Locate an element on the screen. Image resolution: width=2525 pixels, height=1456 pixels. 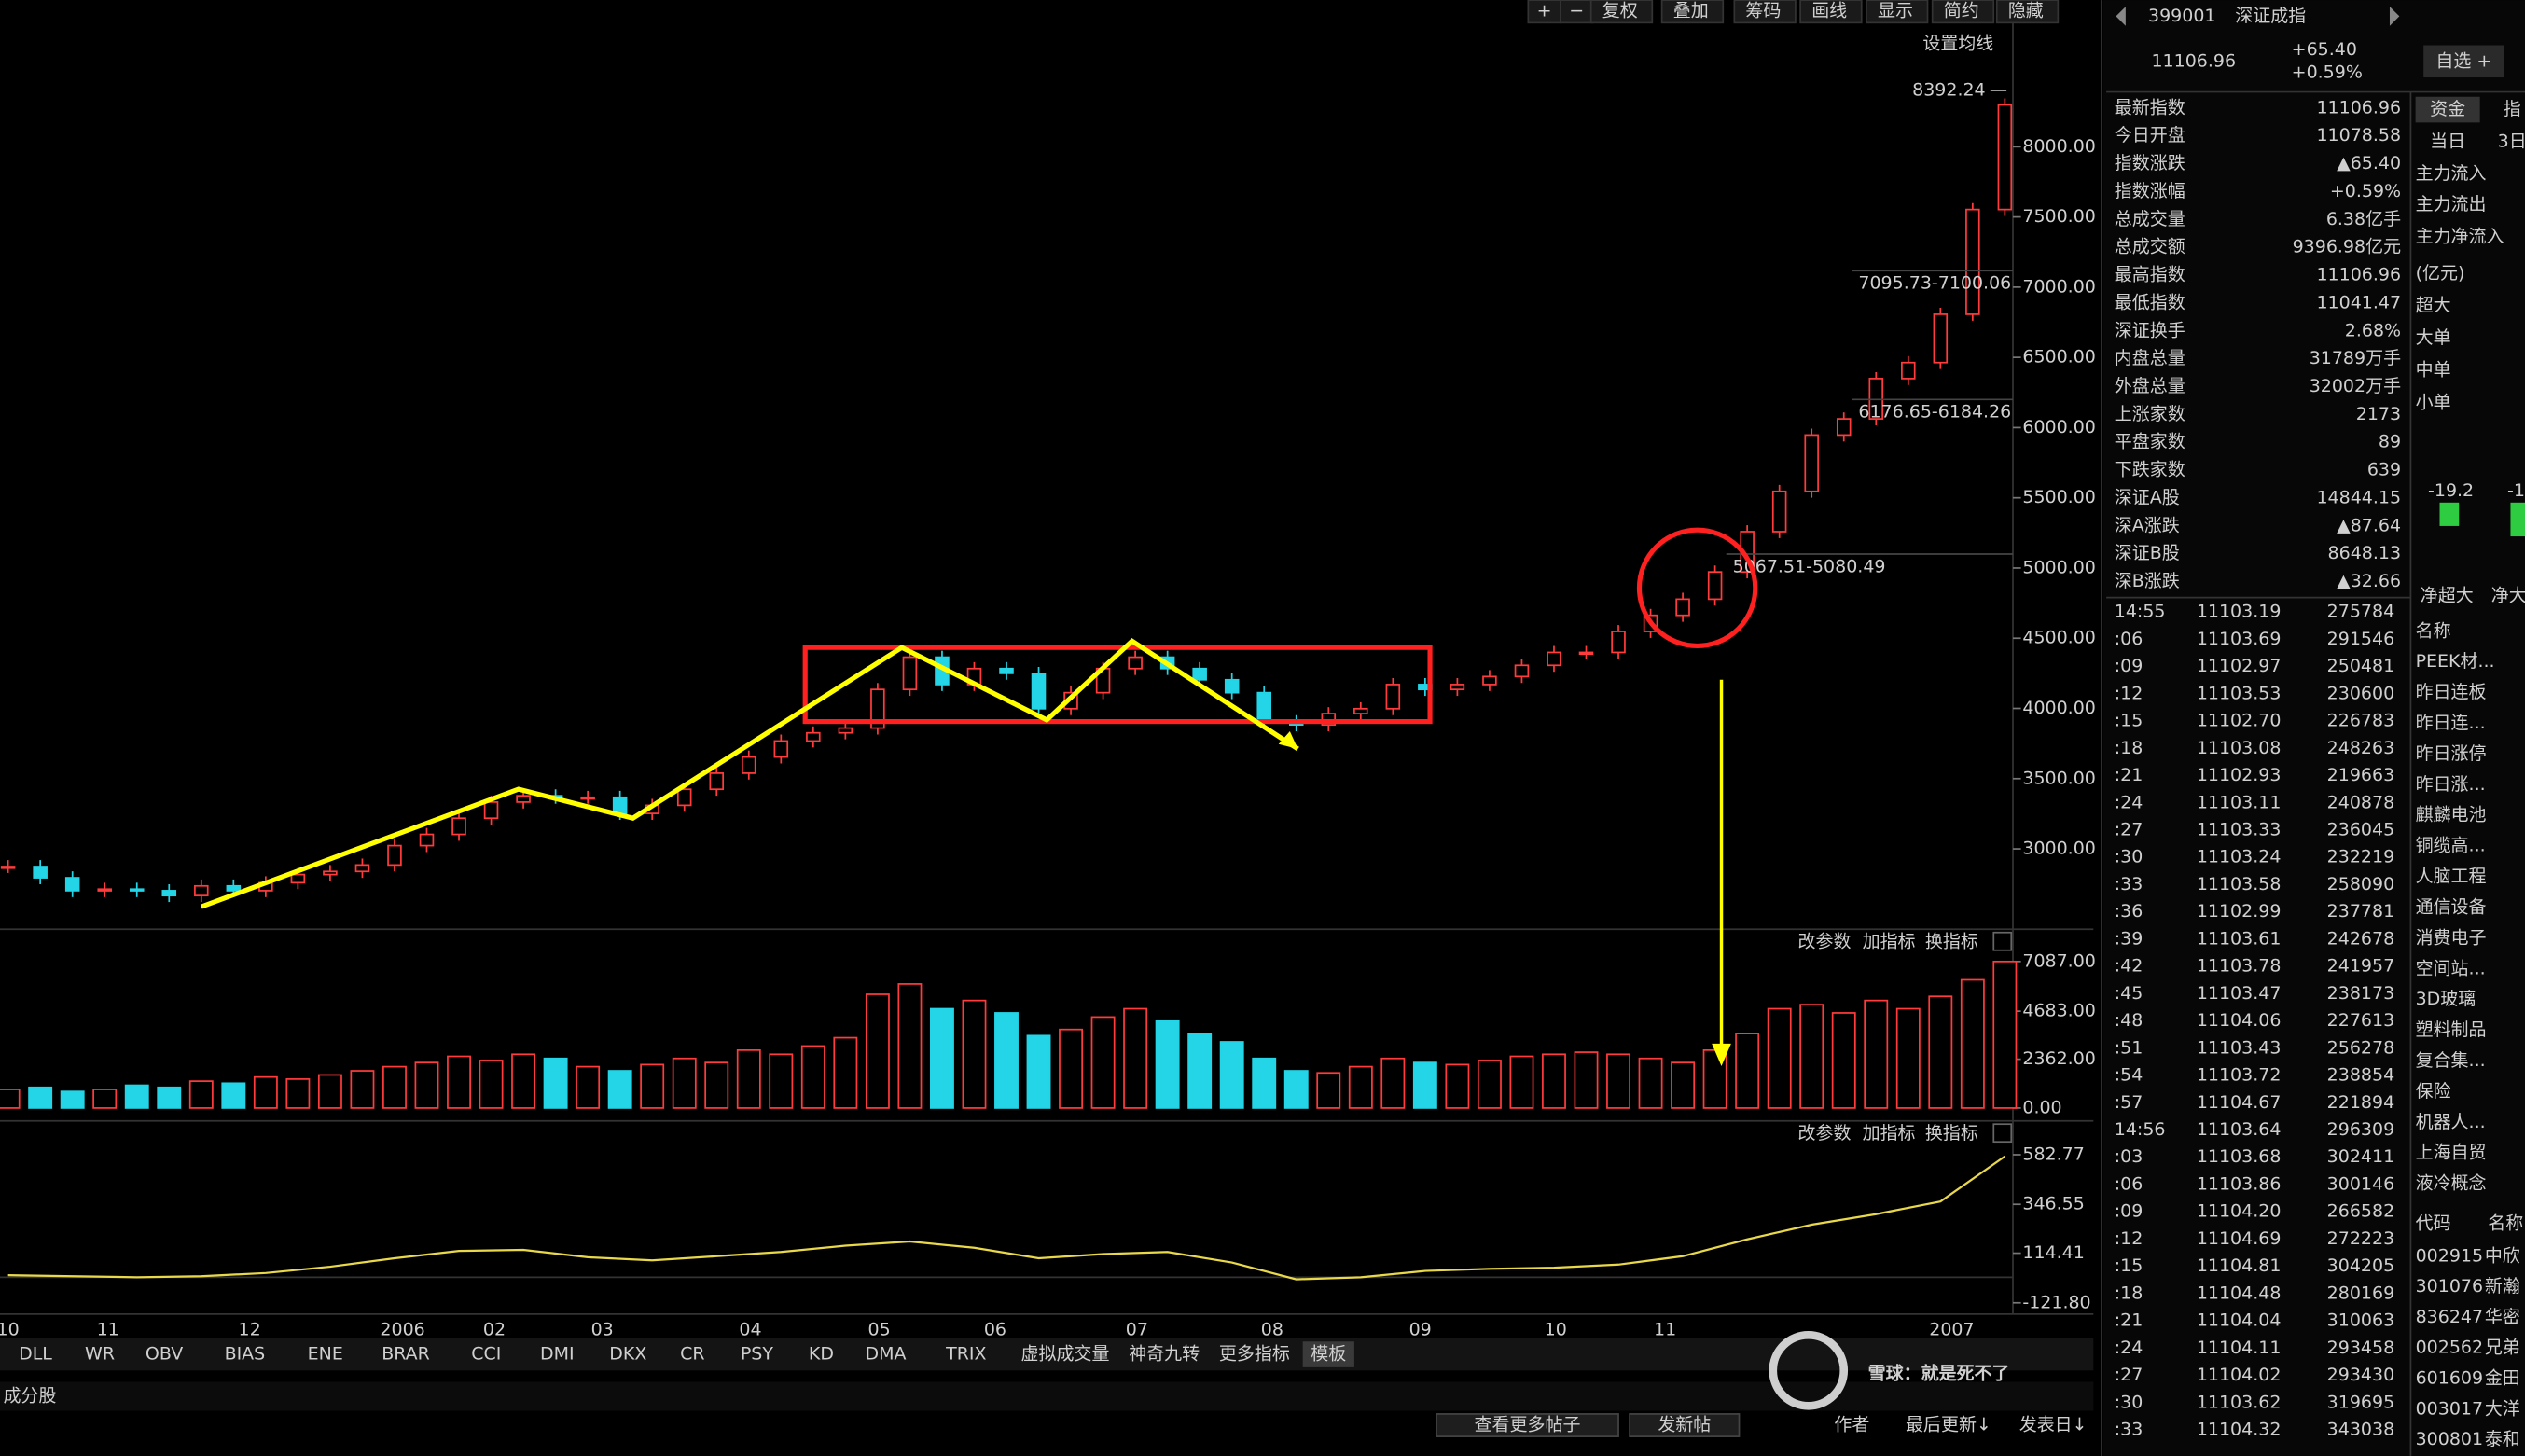
toolbar-button: 复权 is located at coordinates (1620, 11).